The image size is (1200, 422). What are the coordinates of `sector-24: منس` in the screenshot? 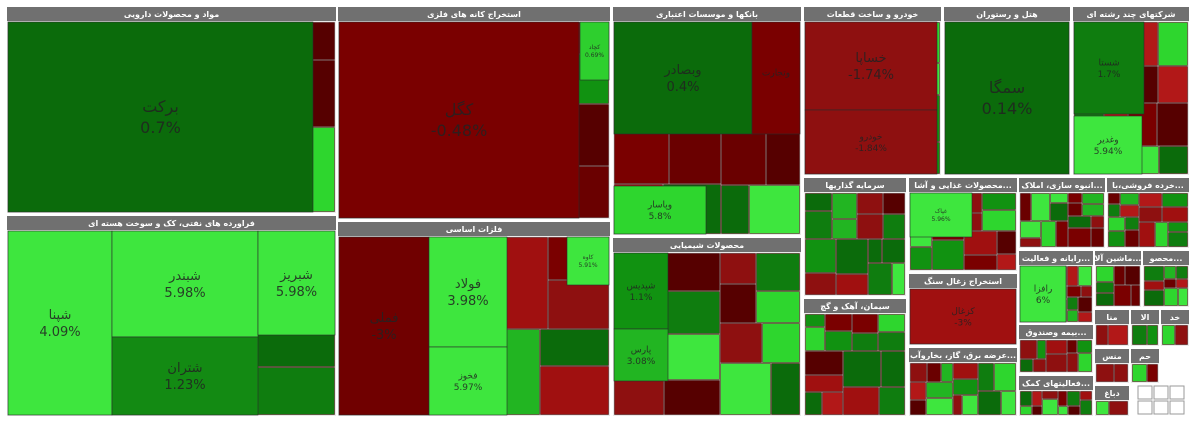 It's located at (1112, 366).